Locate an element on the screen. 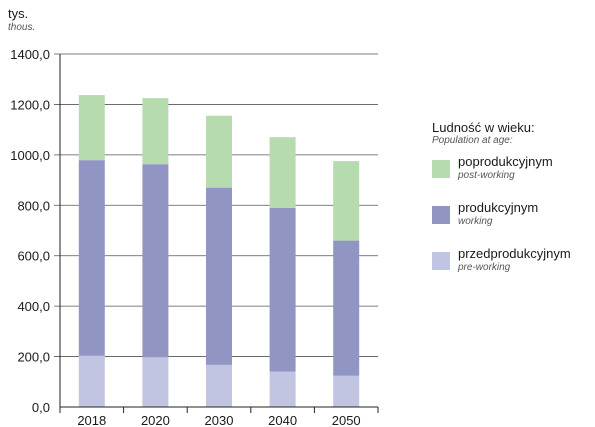 The image size is (595, 427). legend-sublabel-post-working: post-working is located at coordinates (486, 175).